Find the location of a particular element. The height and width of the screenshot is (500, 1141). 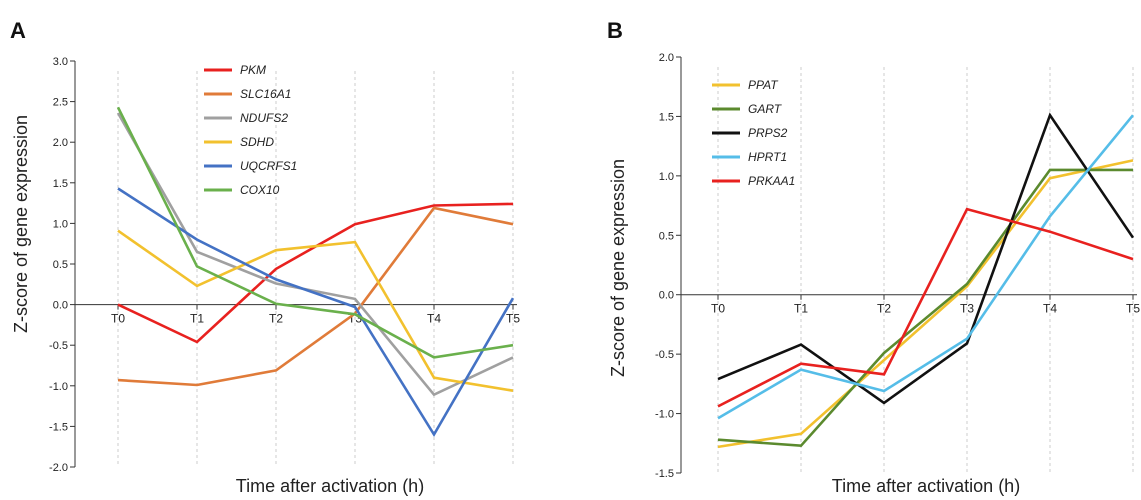

legend-label: COX10 is located at coordinates (260, 190).